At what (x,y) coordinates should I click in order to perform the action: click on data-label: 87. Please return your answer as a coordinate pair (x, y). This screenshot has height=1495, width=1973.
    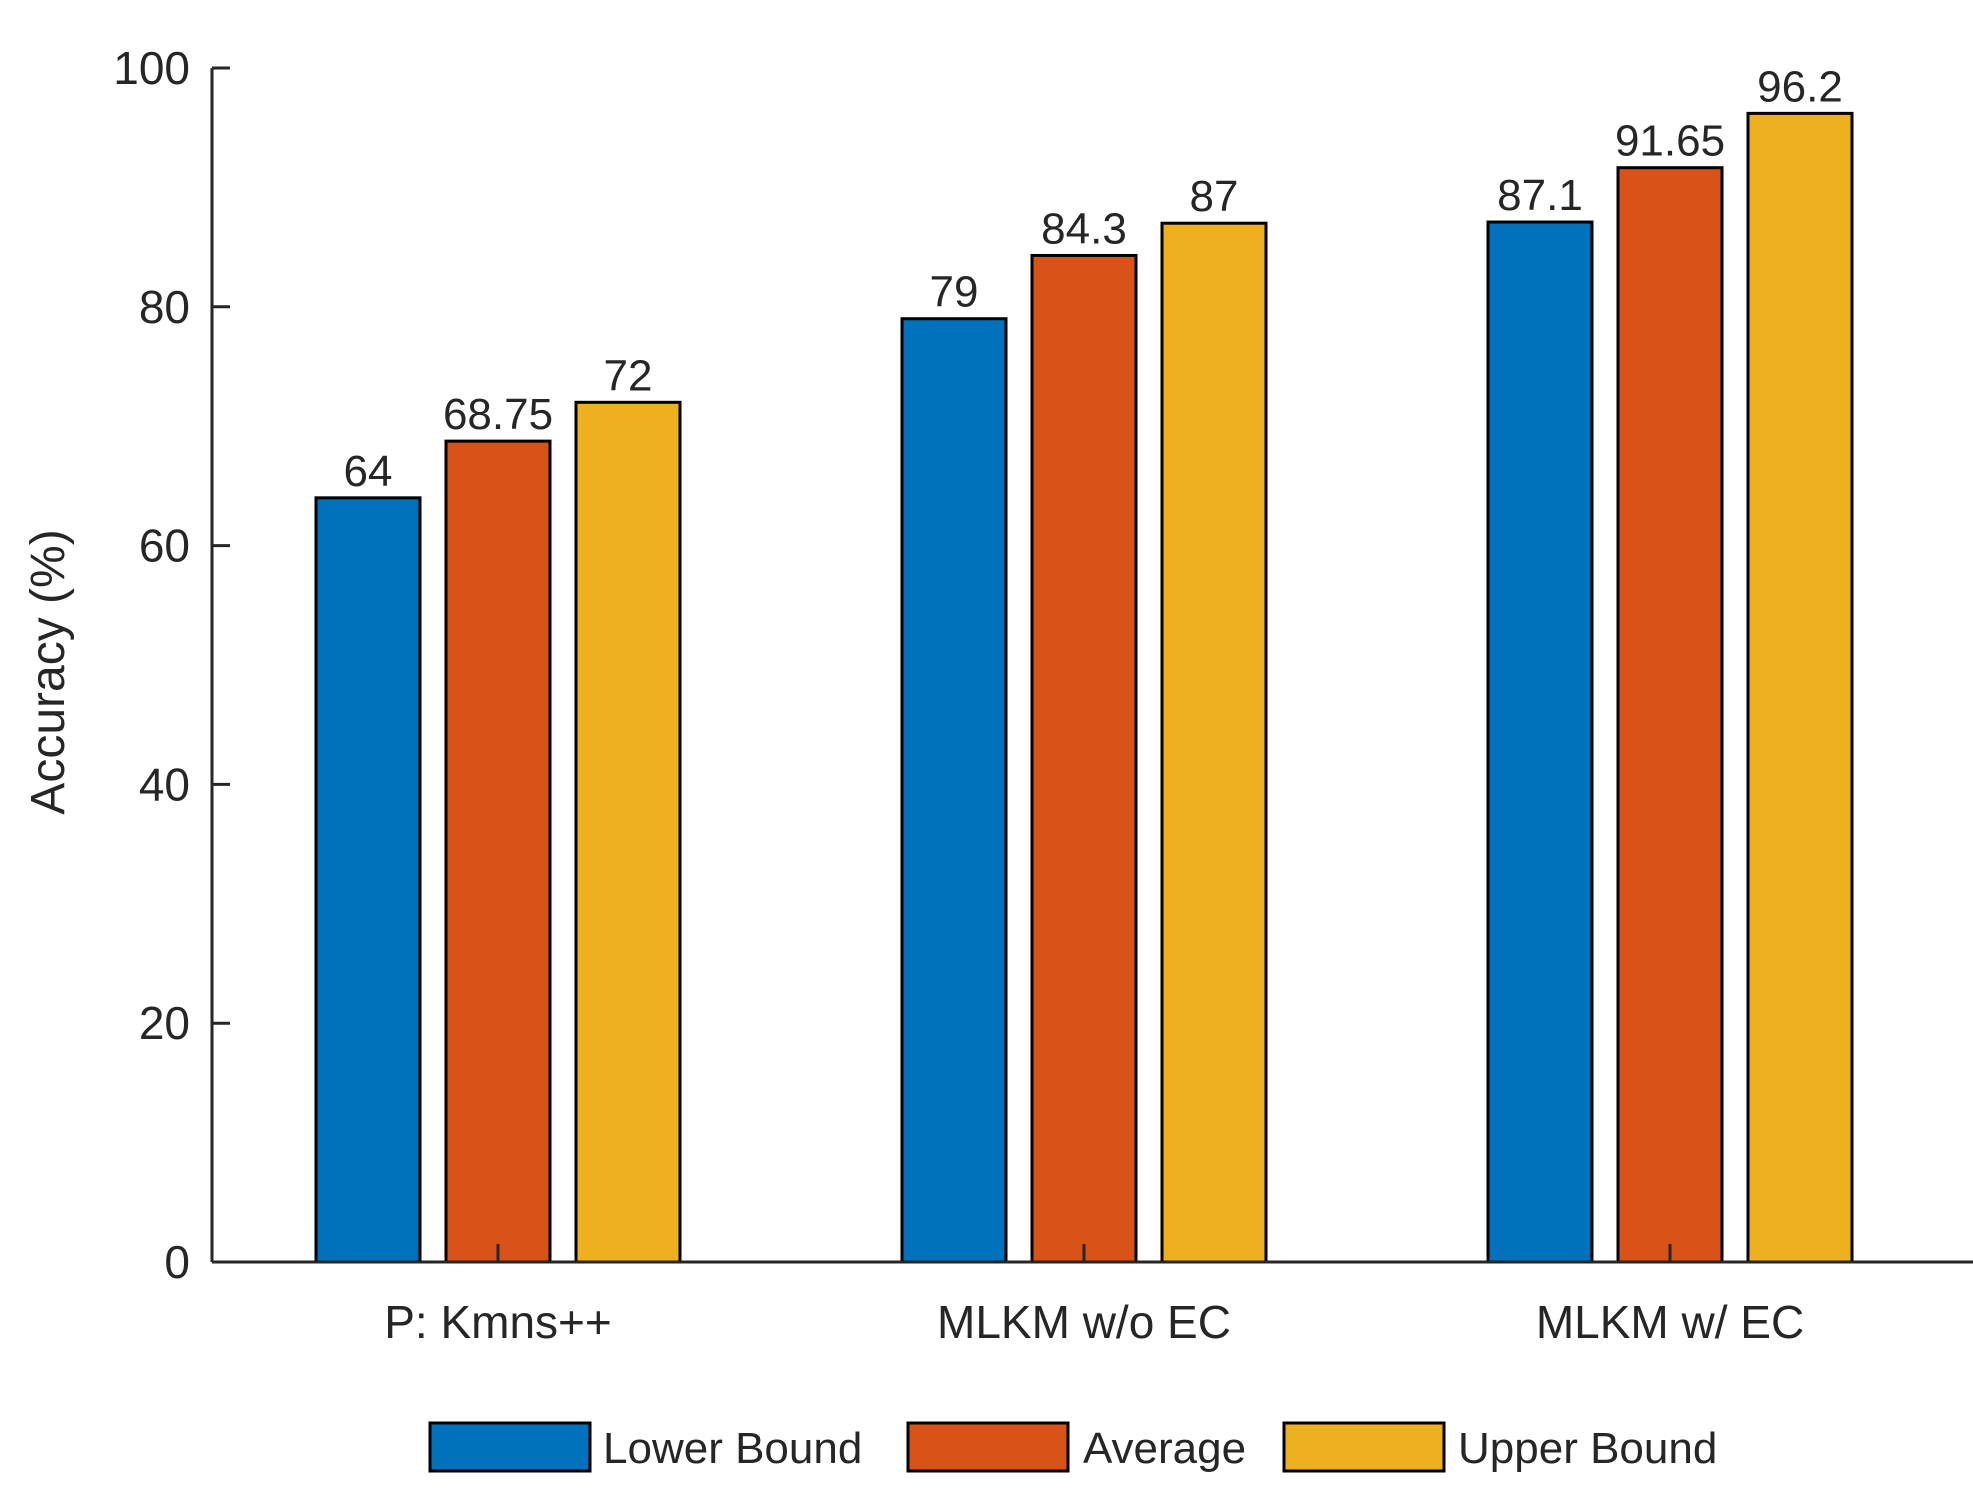
    Looking at the image, I should click on (1214, 196).